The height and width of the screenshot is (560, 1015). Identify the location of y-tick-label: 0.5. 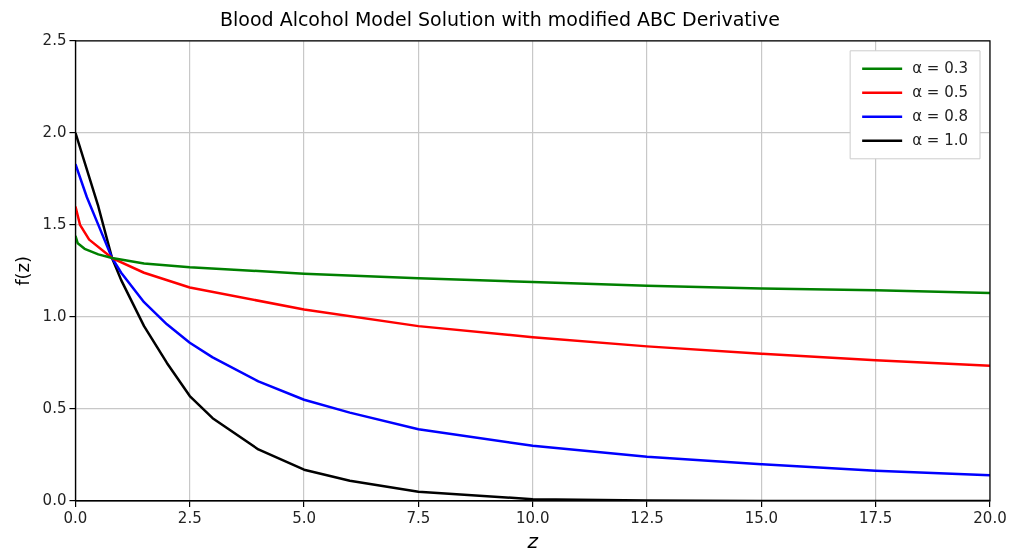
(54, 407).